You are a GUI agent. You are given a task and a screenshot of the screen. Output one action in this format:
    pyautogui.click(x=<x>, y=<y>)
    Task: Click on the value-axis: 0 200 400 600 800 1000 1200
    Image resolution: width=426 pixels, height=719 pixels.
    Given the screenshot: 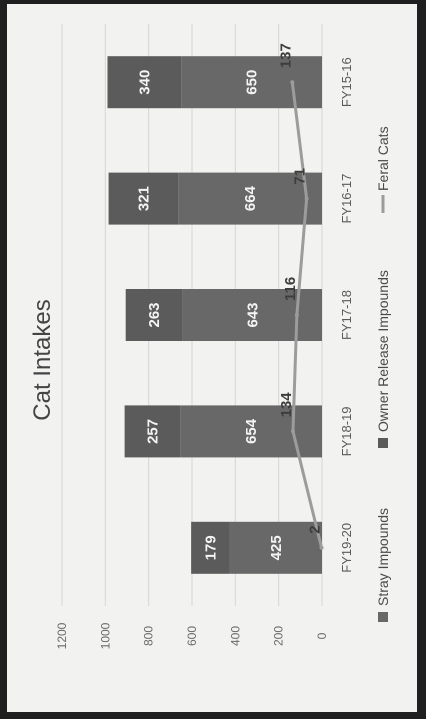 What is the action you would take?
    pyautogui.click(x=192, y=635)
    